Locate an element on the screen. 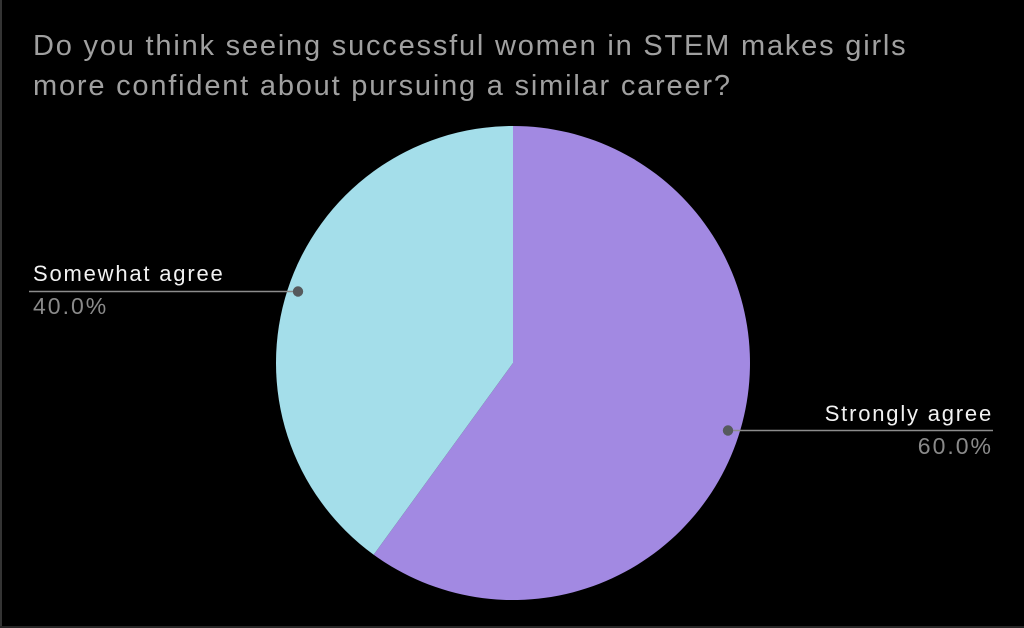  slice-label-somewhat-agree: Somewhat agree is located at coordinates (129, 273).